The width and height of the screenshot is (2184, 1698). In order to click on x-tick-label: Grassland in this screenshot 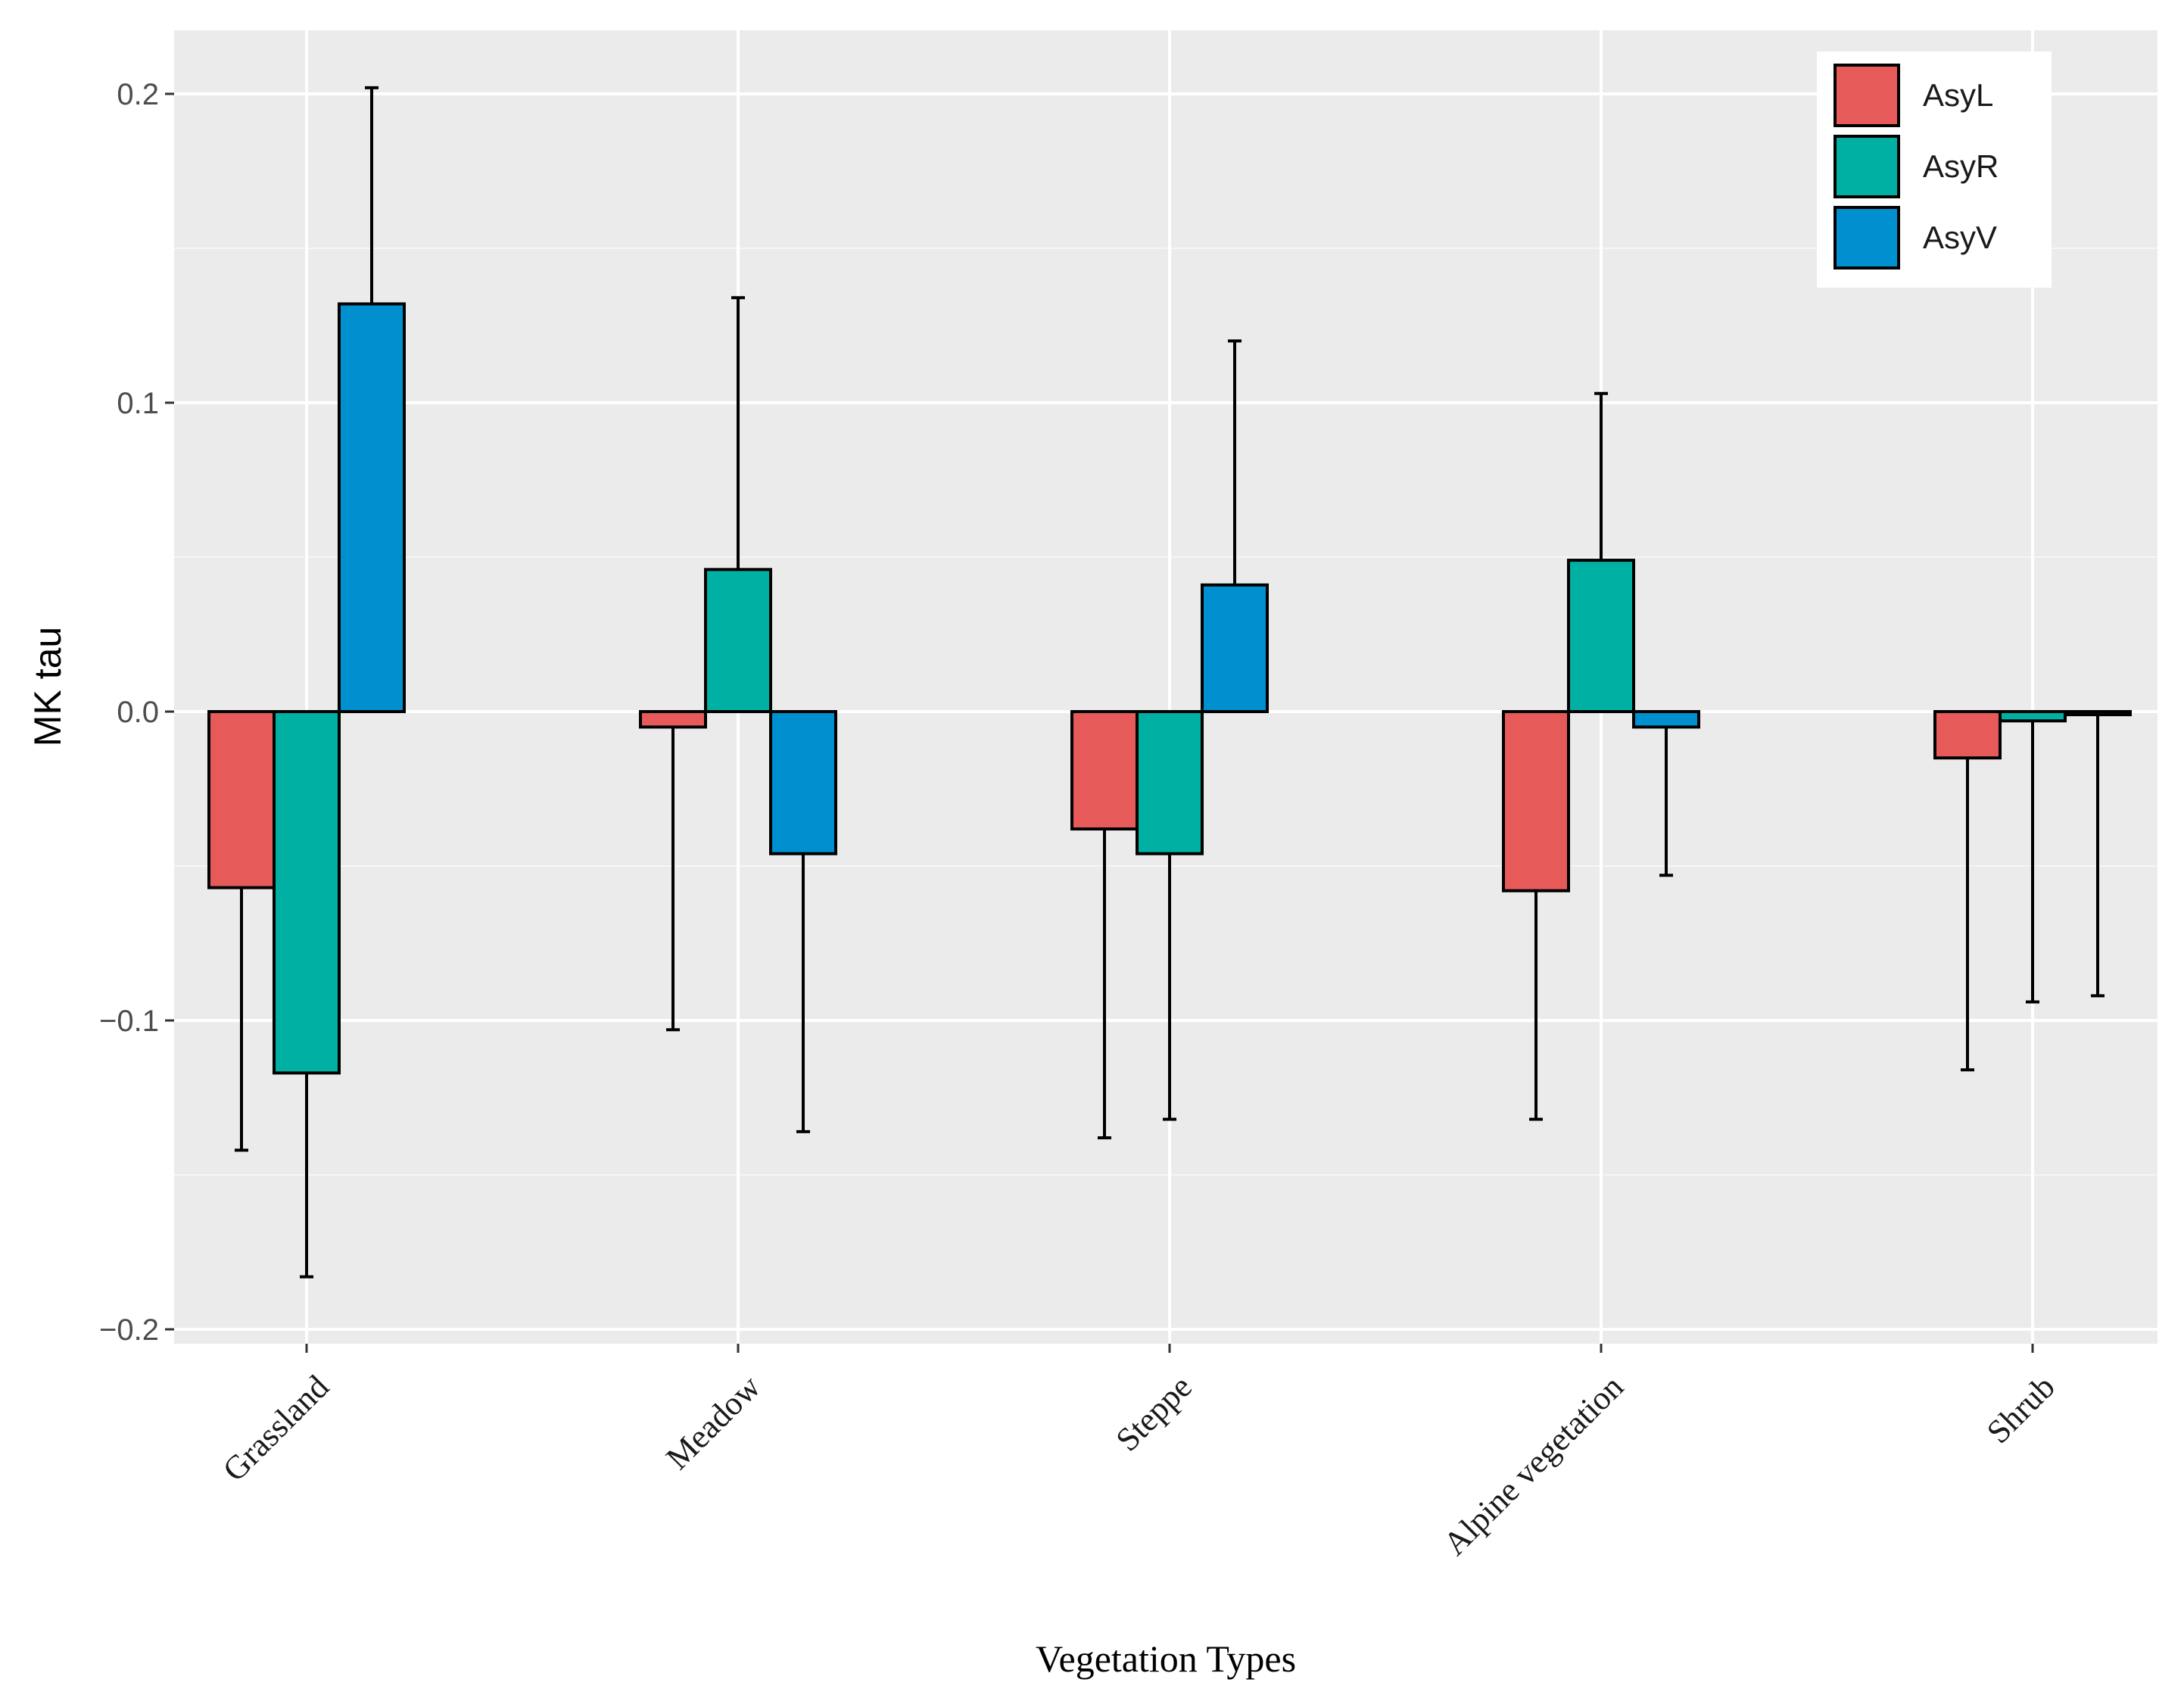, I will do `click(276, 1428)`.